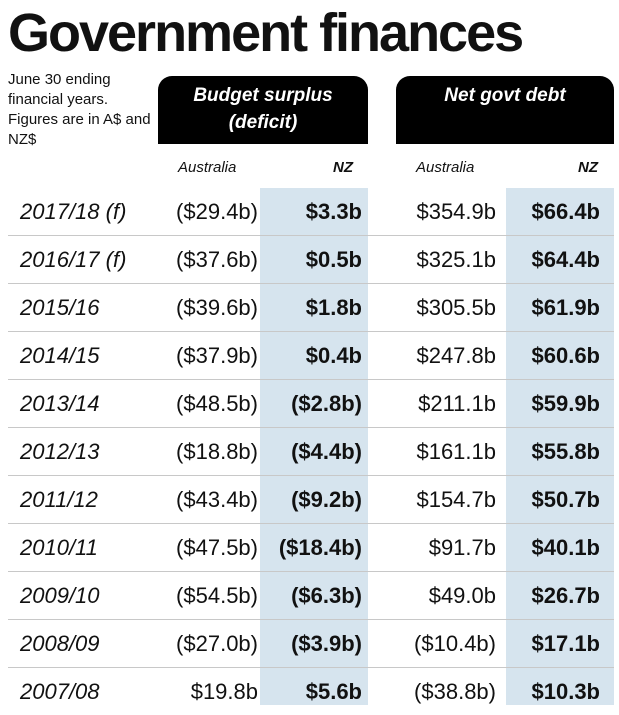 The width and height of the screenshot is (619, 715). I want to click on nz-surplus-highlight, so click(314, 446).